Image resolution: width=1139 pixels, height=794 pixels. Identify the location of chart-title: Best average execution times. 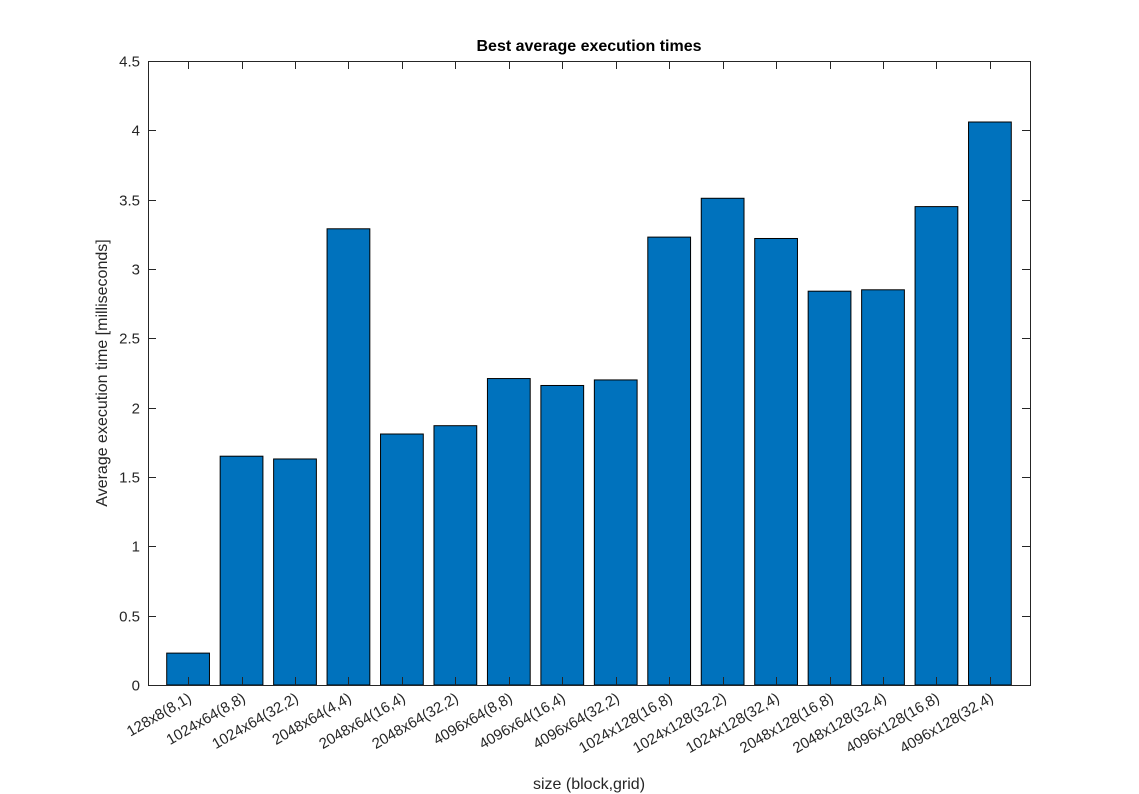
(589, 46).